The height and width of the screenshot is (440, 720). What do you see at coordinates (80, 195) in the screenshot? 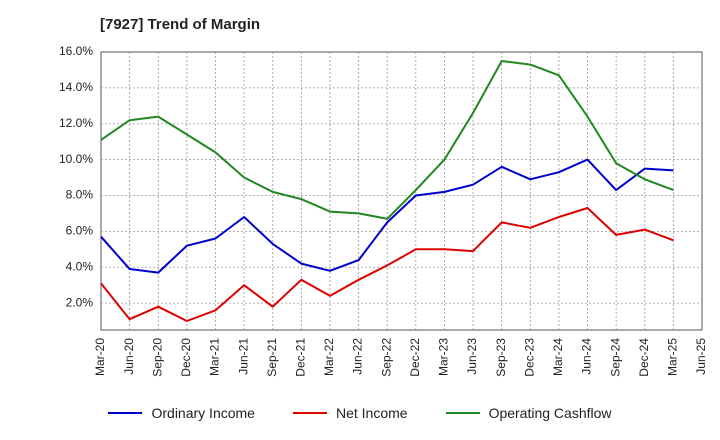
I see `y-tick-label: 8.0%` at bounding box center [80, 195].